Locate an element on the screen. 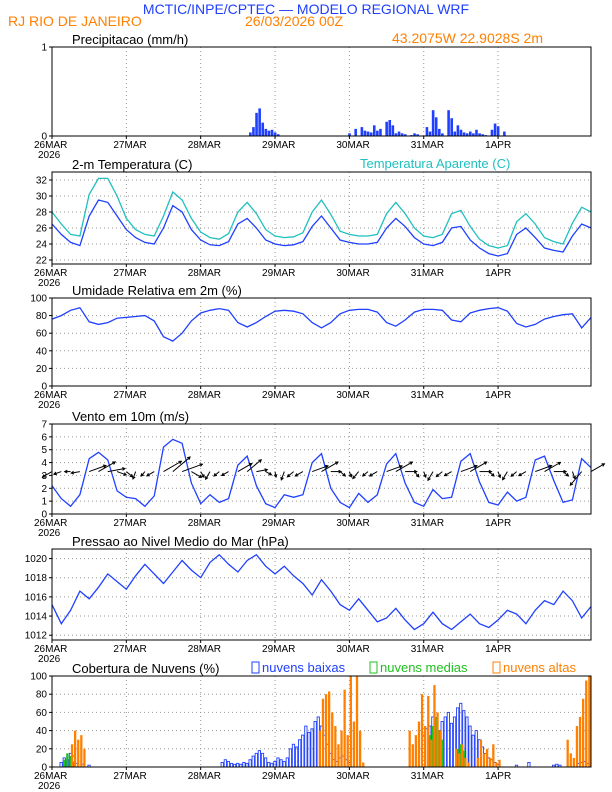  y-tick-label: 1 is located at coordinates (44, 48).